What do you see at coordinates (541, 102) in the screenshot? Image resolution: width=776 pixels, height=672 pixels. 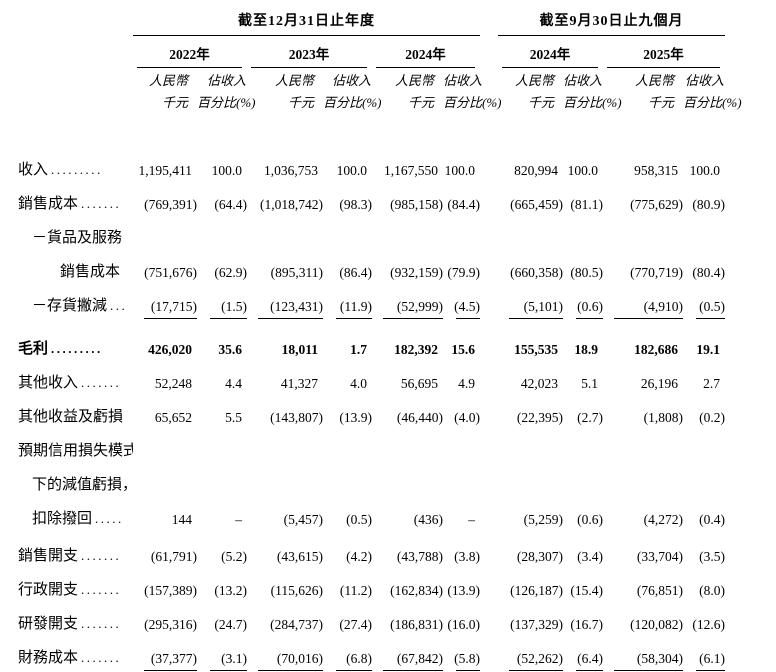 I see `thousand-header: 千元` at bounding box center [541, 102].